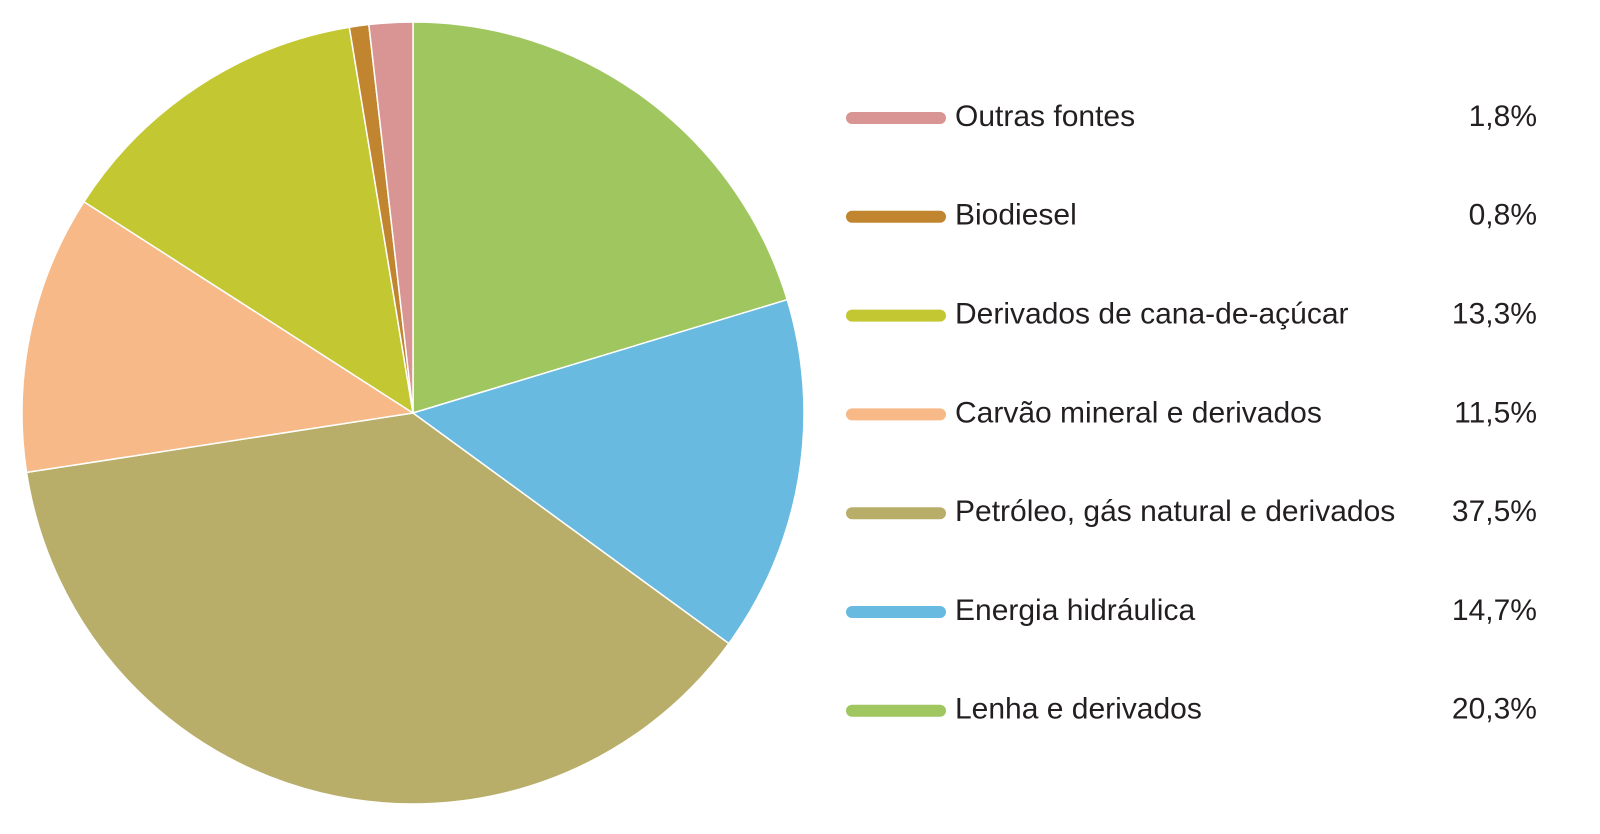  What do you see at coordinates (1503, 215) in the screenshot?
I see `value-label: 0,8%` at bounding box center [1503, 215].